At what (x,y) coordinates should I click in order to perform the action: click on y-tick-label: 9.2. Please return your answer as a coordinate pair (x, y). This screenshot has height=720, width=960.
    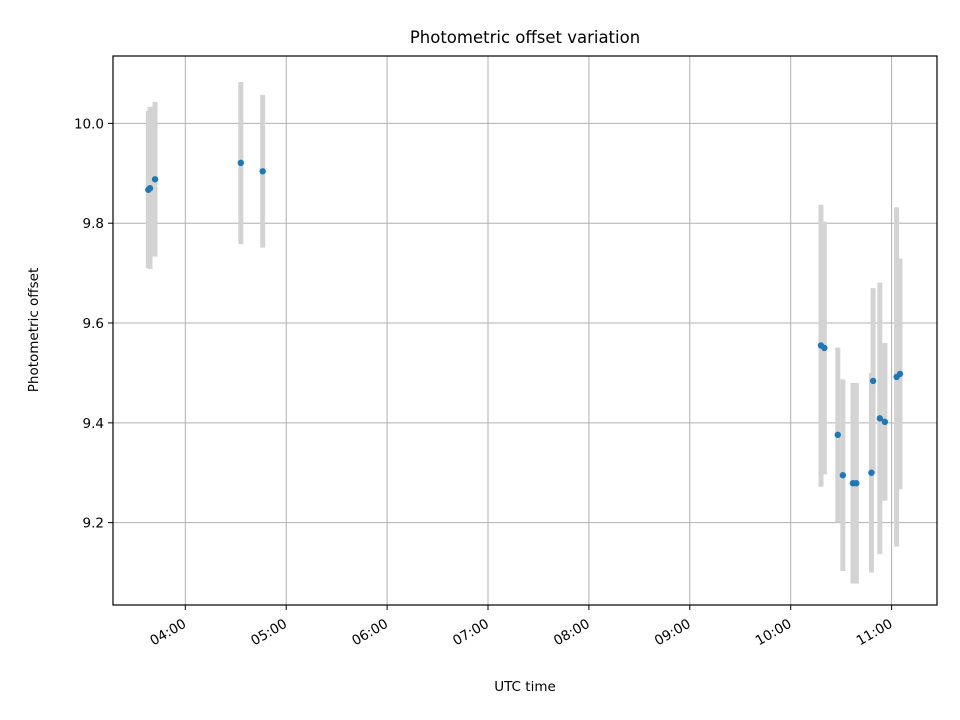
    Looking at the image, I should click on (93, 524).